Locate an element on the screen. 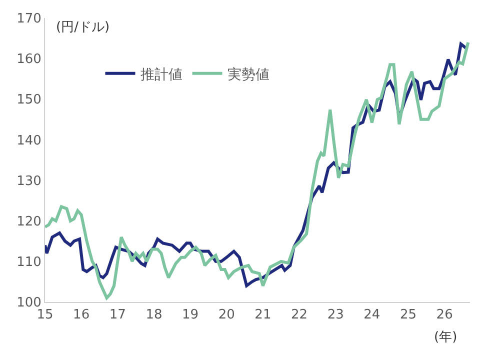 The width and height of the screenshot is (500, 358). annotation: (円/ドル) is located at coordinates (83, 27).